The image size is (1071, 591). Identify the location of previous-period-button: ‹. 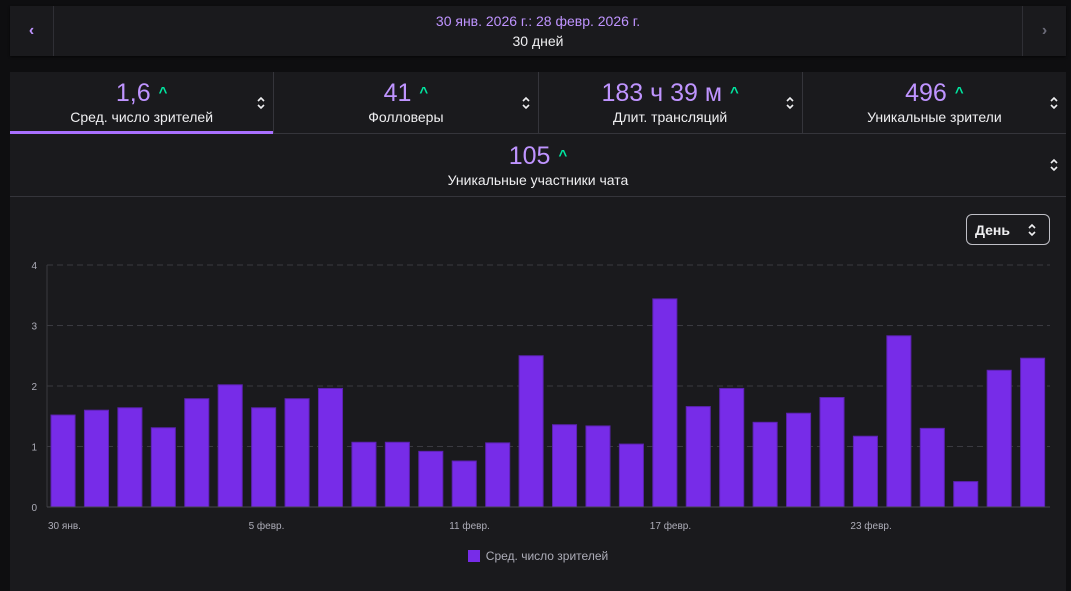
(32, 31).